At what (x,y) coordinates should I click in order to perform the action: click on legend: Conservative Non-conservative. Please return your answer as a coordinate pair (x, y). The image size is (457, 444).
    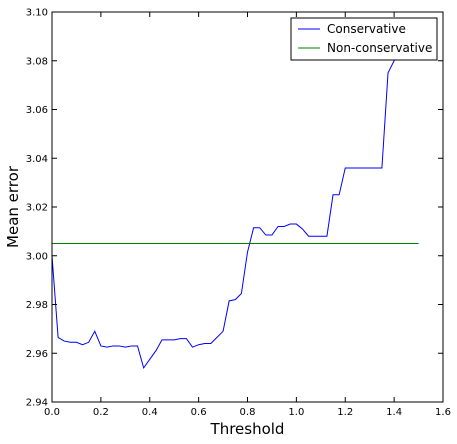
    Looking at the image, I should click on (364, 39).